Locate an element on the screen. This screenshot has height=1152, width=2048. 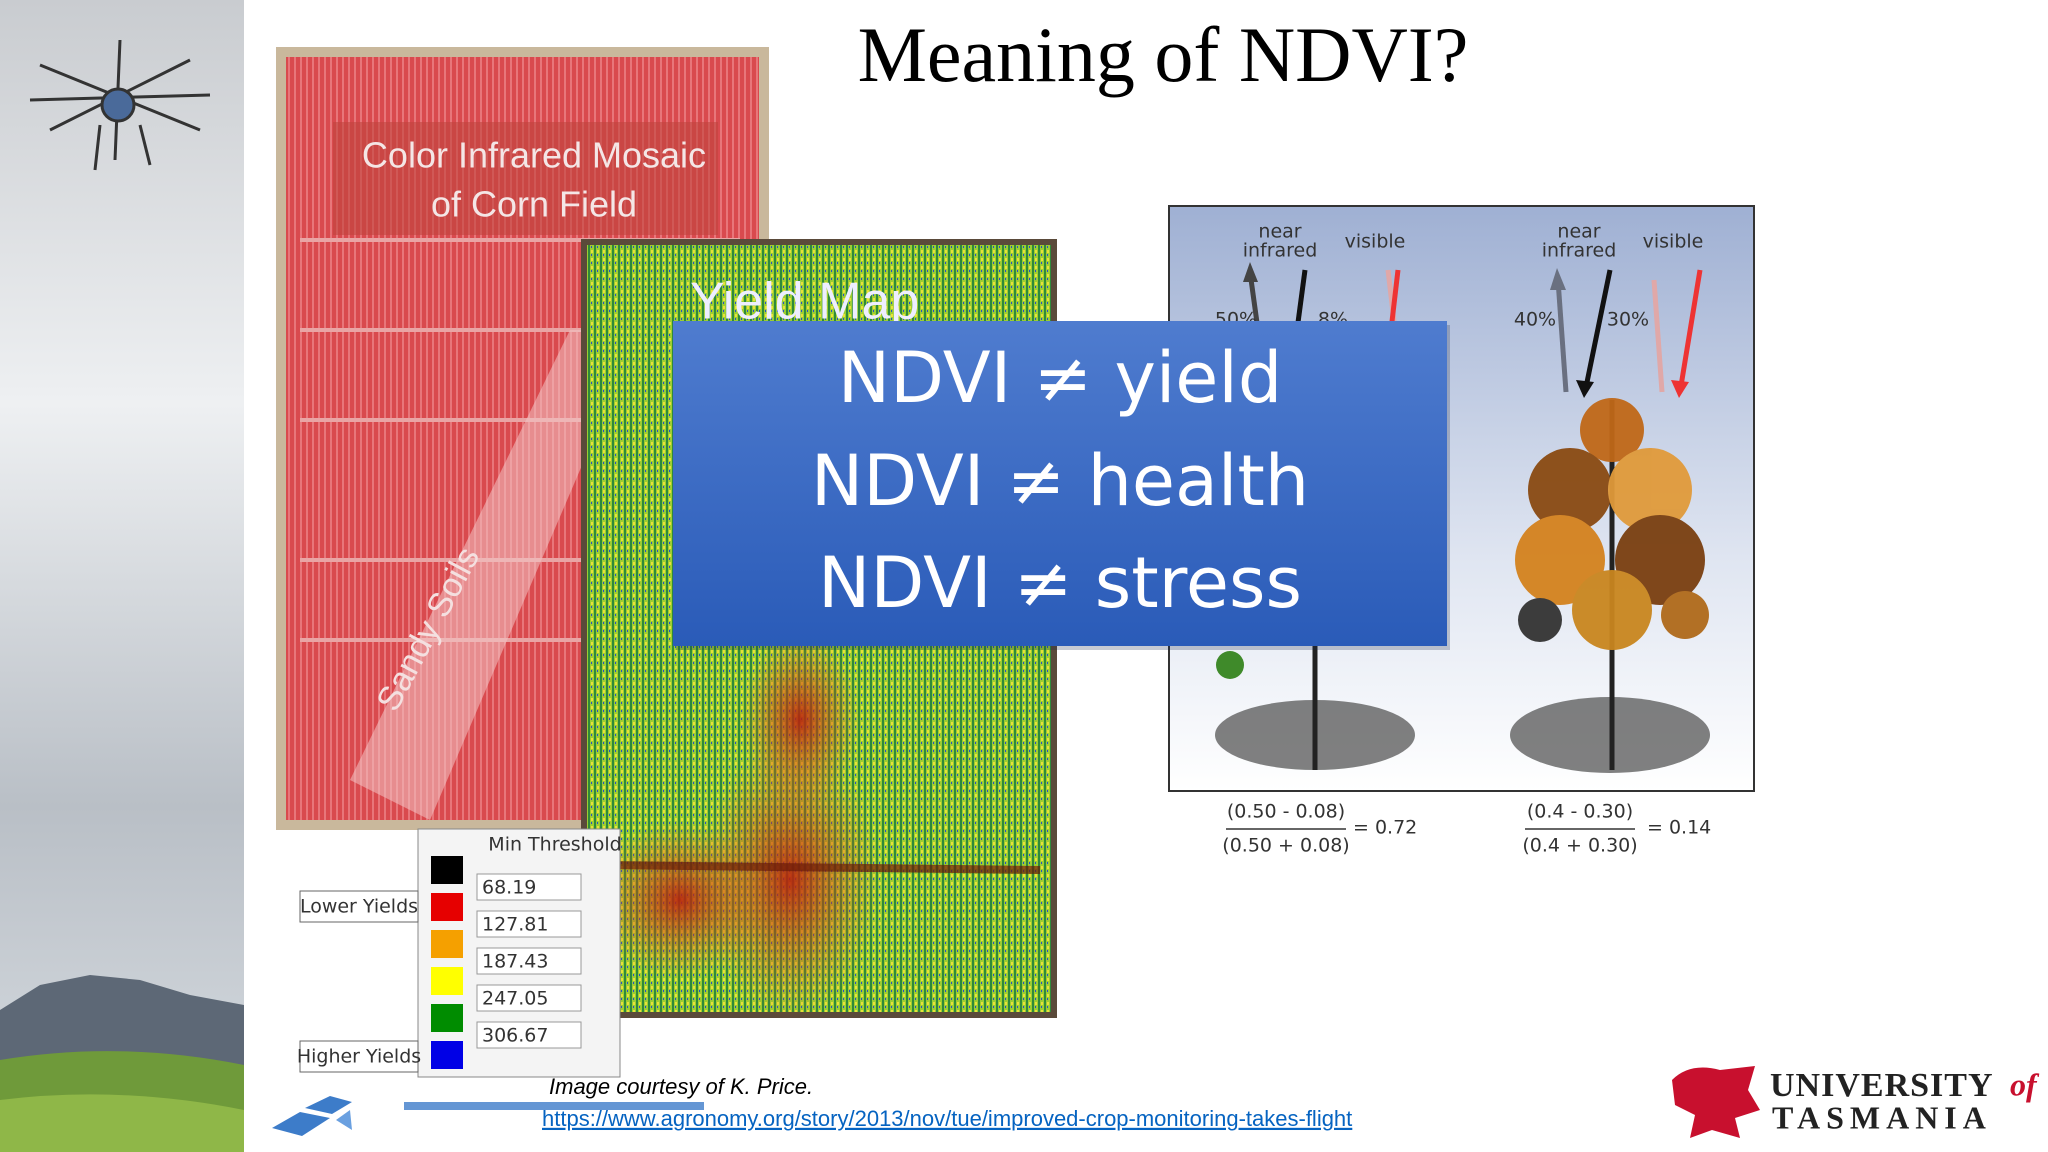
numerator: (0.4 - 0.30) is located at coordinates (1580, 812).